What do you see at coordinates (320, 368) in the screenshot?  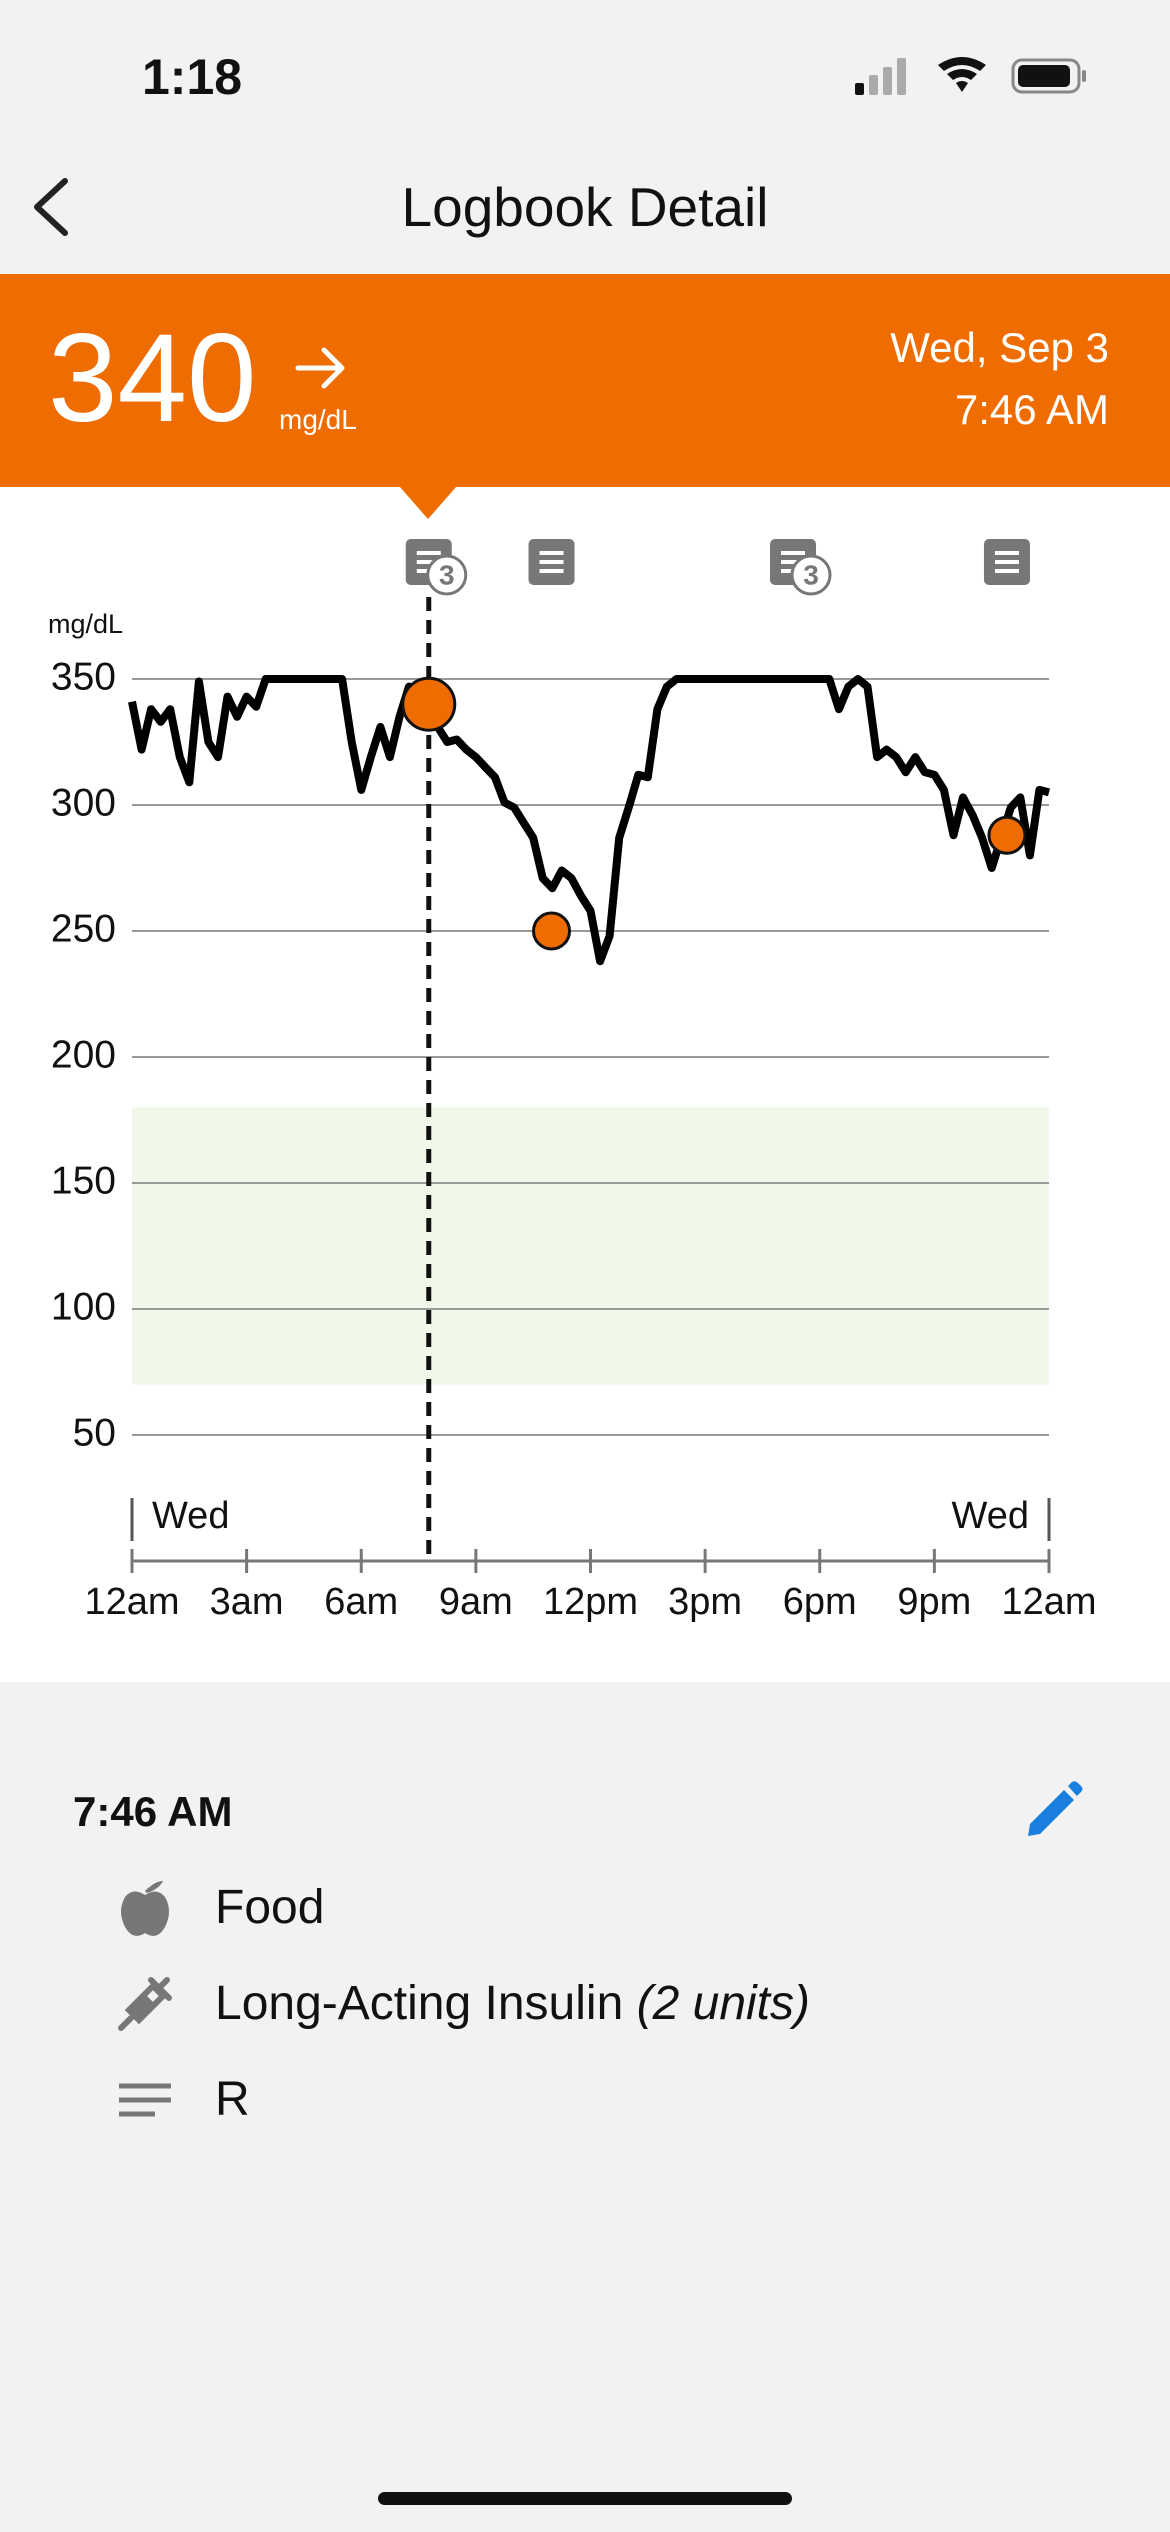 I see `trend-arrow` at bounding box center [320, 368].